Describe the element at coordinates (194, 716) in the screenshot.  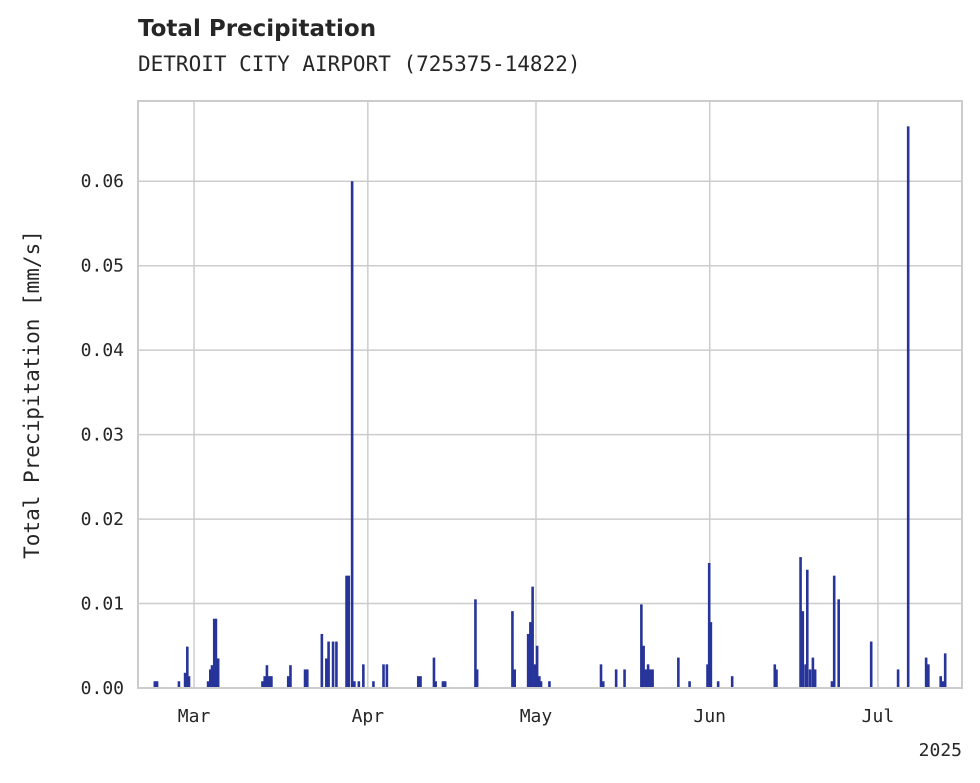
I see `x-tick-label: Mar` at that location.